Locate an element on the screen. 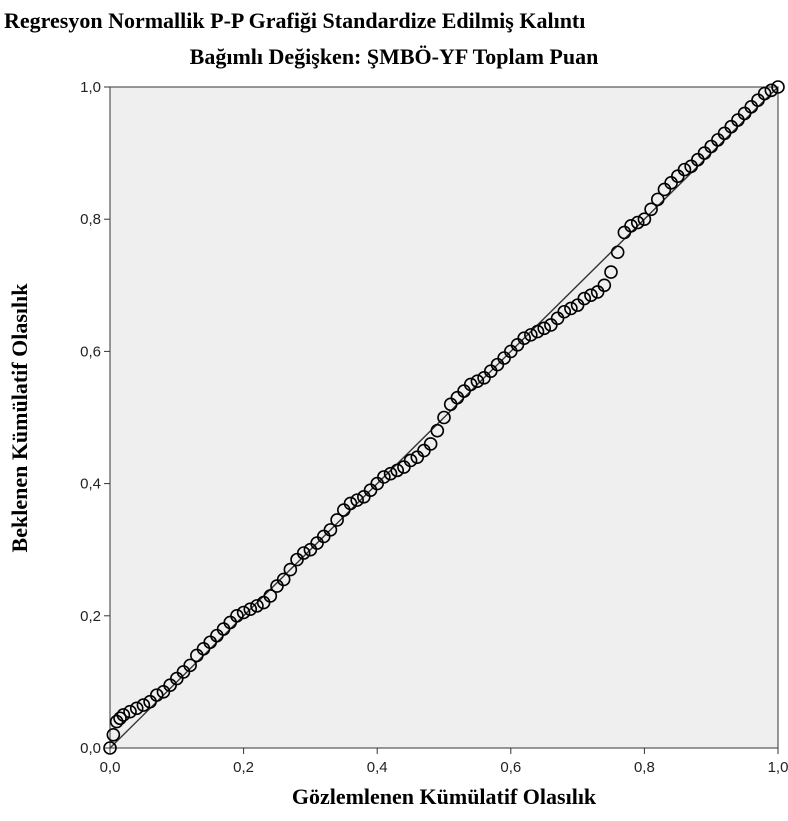  y-tick-label: 0,0 is located at coordinates (90, 748).